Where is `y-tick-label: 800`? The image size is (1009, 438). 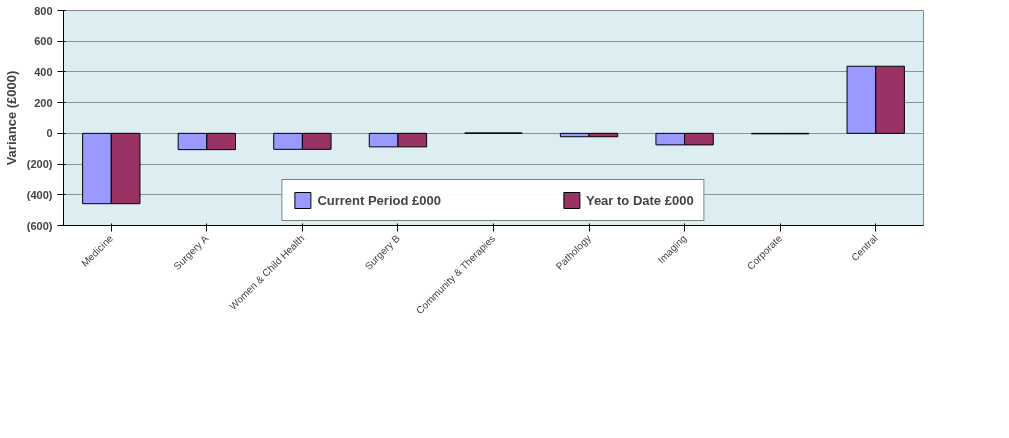
y-tick-label: 800 is located at coordinates (43, 10).